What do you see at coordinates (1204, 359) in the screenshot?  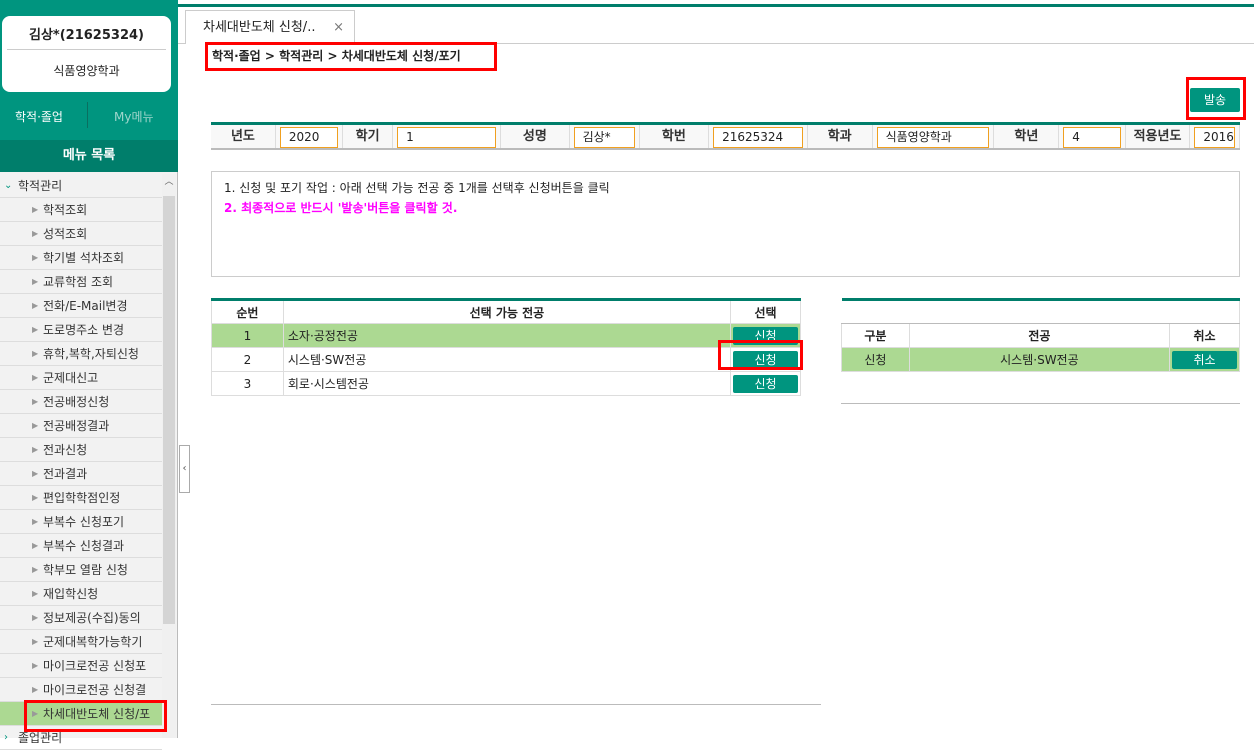 I see `cancel-button: 취소` at bounding box center [1204, 359].